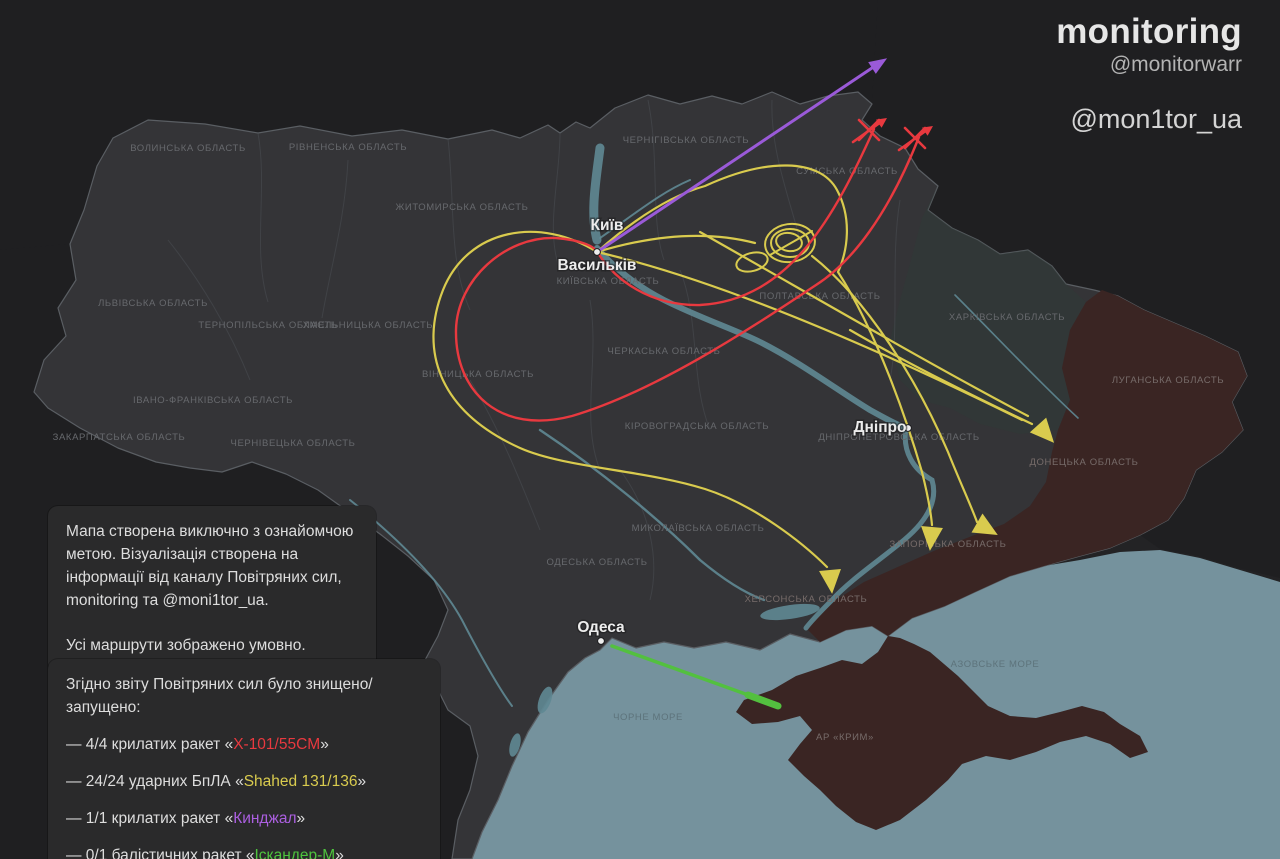  Describe the element at coordinates (515, 745) in the screenshot. I see `coastal-lake` at that location.